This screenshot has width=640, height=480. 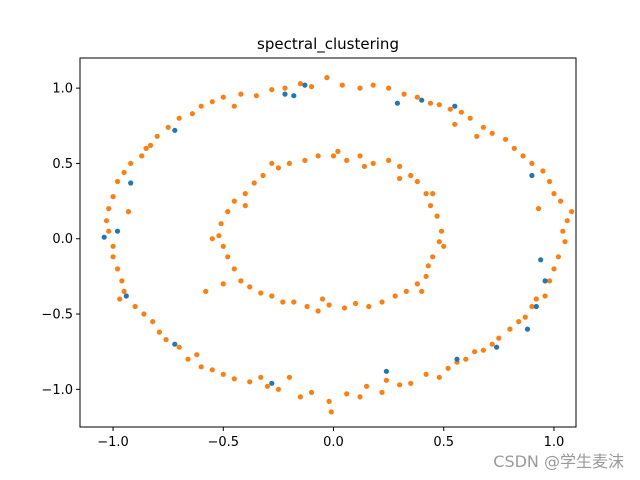 I want to click on watermark-text: CSDN @学生麦沫, so click(x=558, y=461).